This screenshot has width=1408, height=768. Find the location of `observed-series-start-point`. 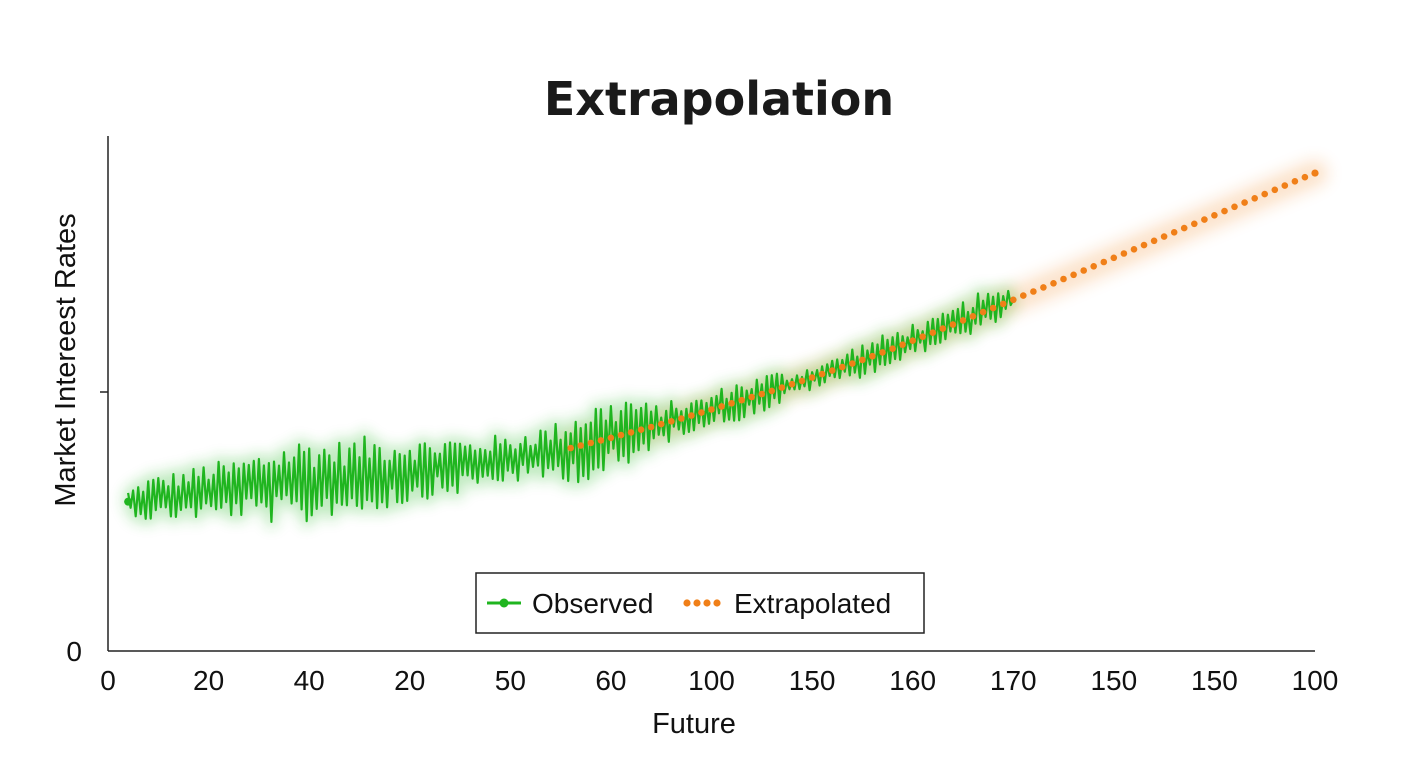

observed-series-start-point is located at coordinates (128, 501).